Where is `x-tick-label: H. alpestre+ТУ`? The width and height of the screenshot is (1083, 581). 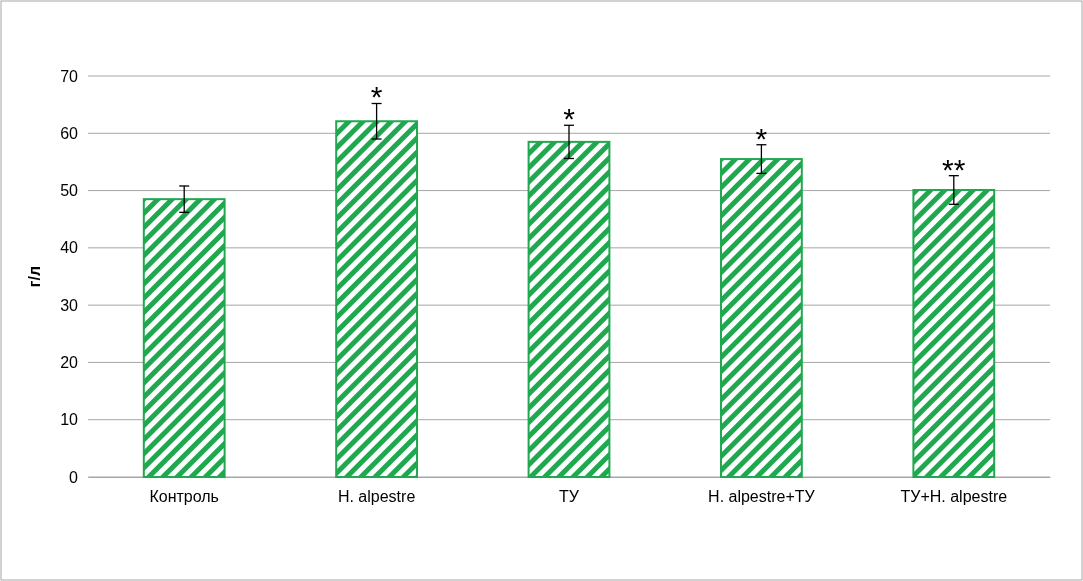 x-tick-label: H. alpestre+ТУ is located at coordinates (762, 497).